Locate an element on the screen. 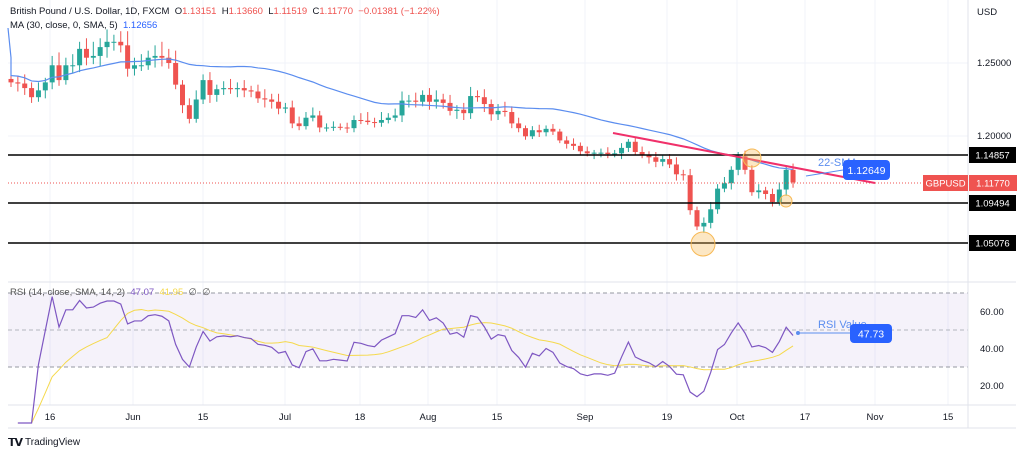  time-tick: Aug is located at coordinates (428, 417).